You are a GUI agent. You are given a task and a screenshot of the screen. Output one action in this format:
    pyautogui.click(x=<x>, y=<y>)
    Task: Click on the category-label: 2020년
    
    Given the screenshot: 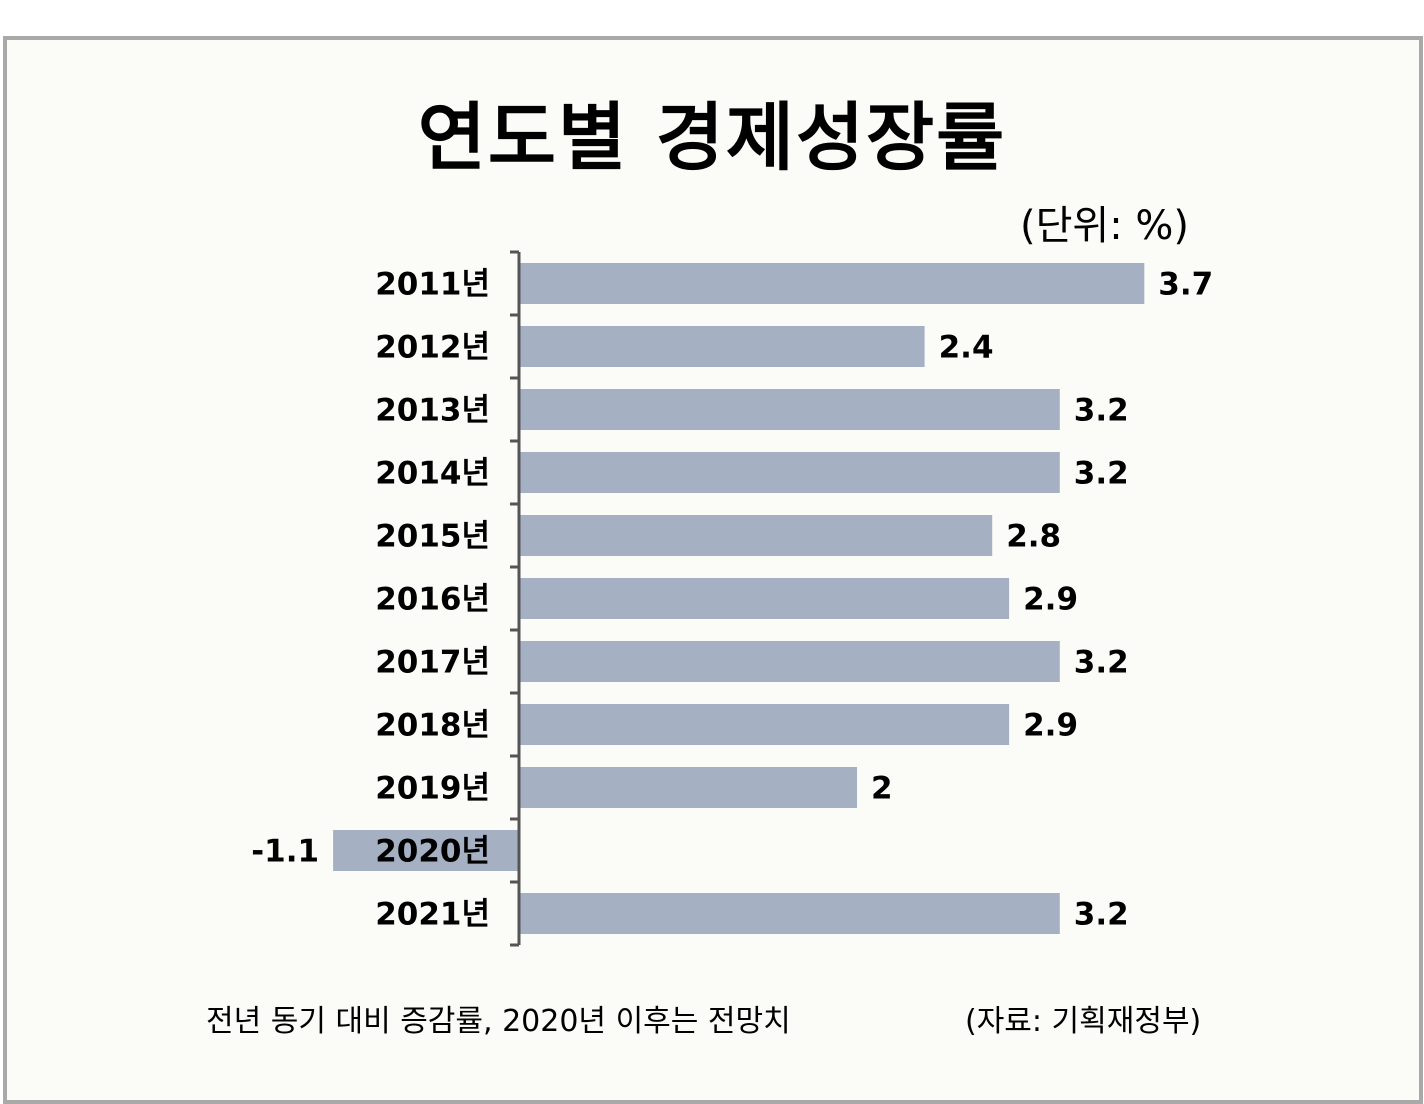 What is the action you would take?
    pyautogui.click(x=432, y=852)
    